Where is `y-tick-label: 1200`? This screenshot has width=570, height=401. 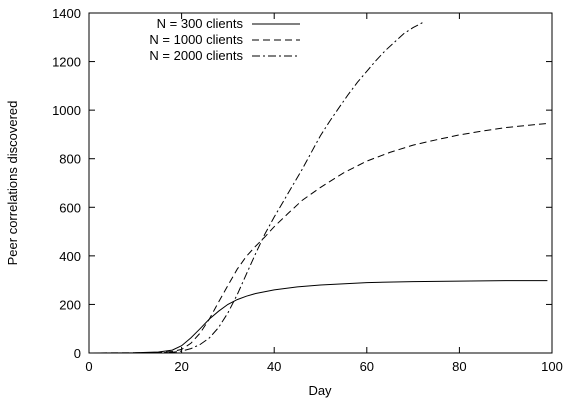 y-tick-label: 1200 is located at coordinates (66, 62).